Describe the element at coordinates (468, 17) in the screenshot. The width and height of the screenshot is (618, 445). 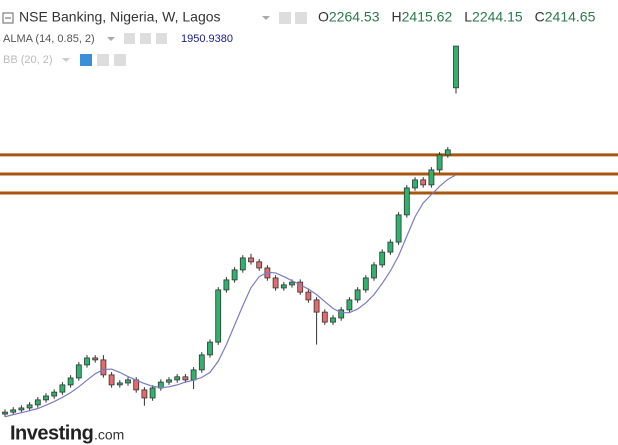
I see `ohlc-label: L` at that location.